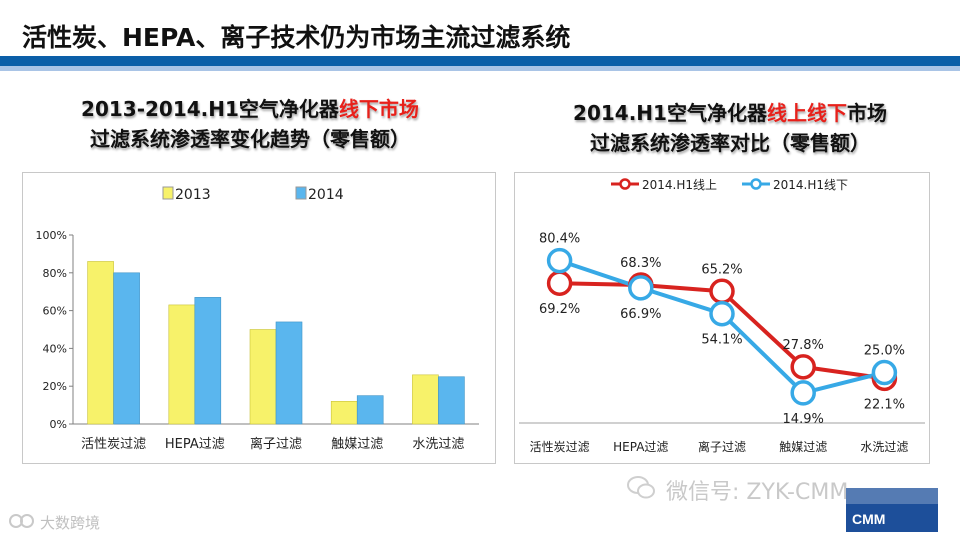 Image resolution: width=960 pixels, height=540 pixels. I want to click on line-title-line2: 过滤系统渗透率对比（零售额）, so click(730, 143).